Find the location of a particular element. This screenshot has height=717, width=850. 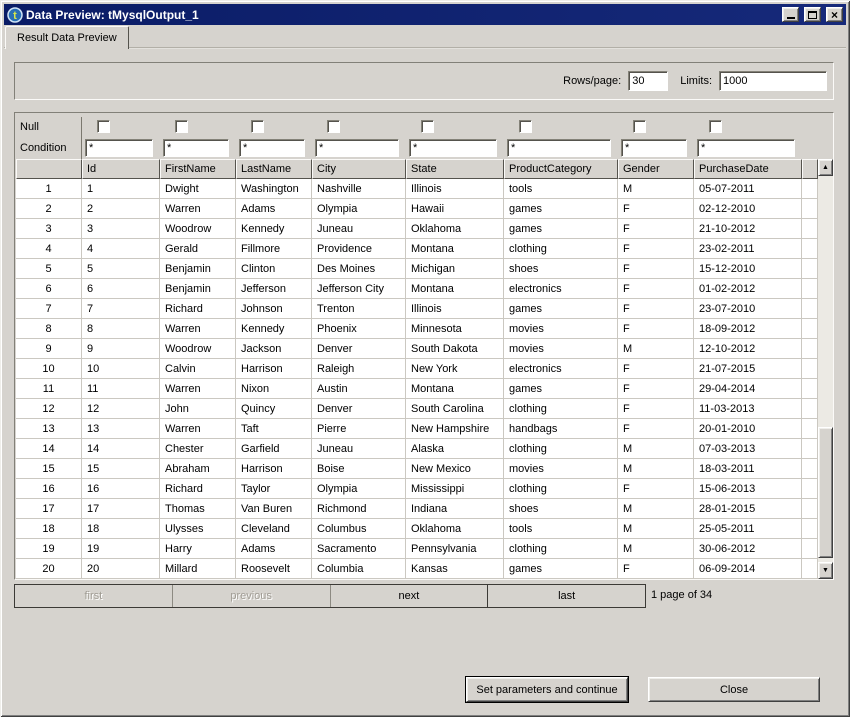

table-cell: Denver is located at coordinates (359, 349).